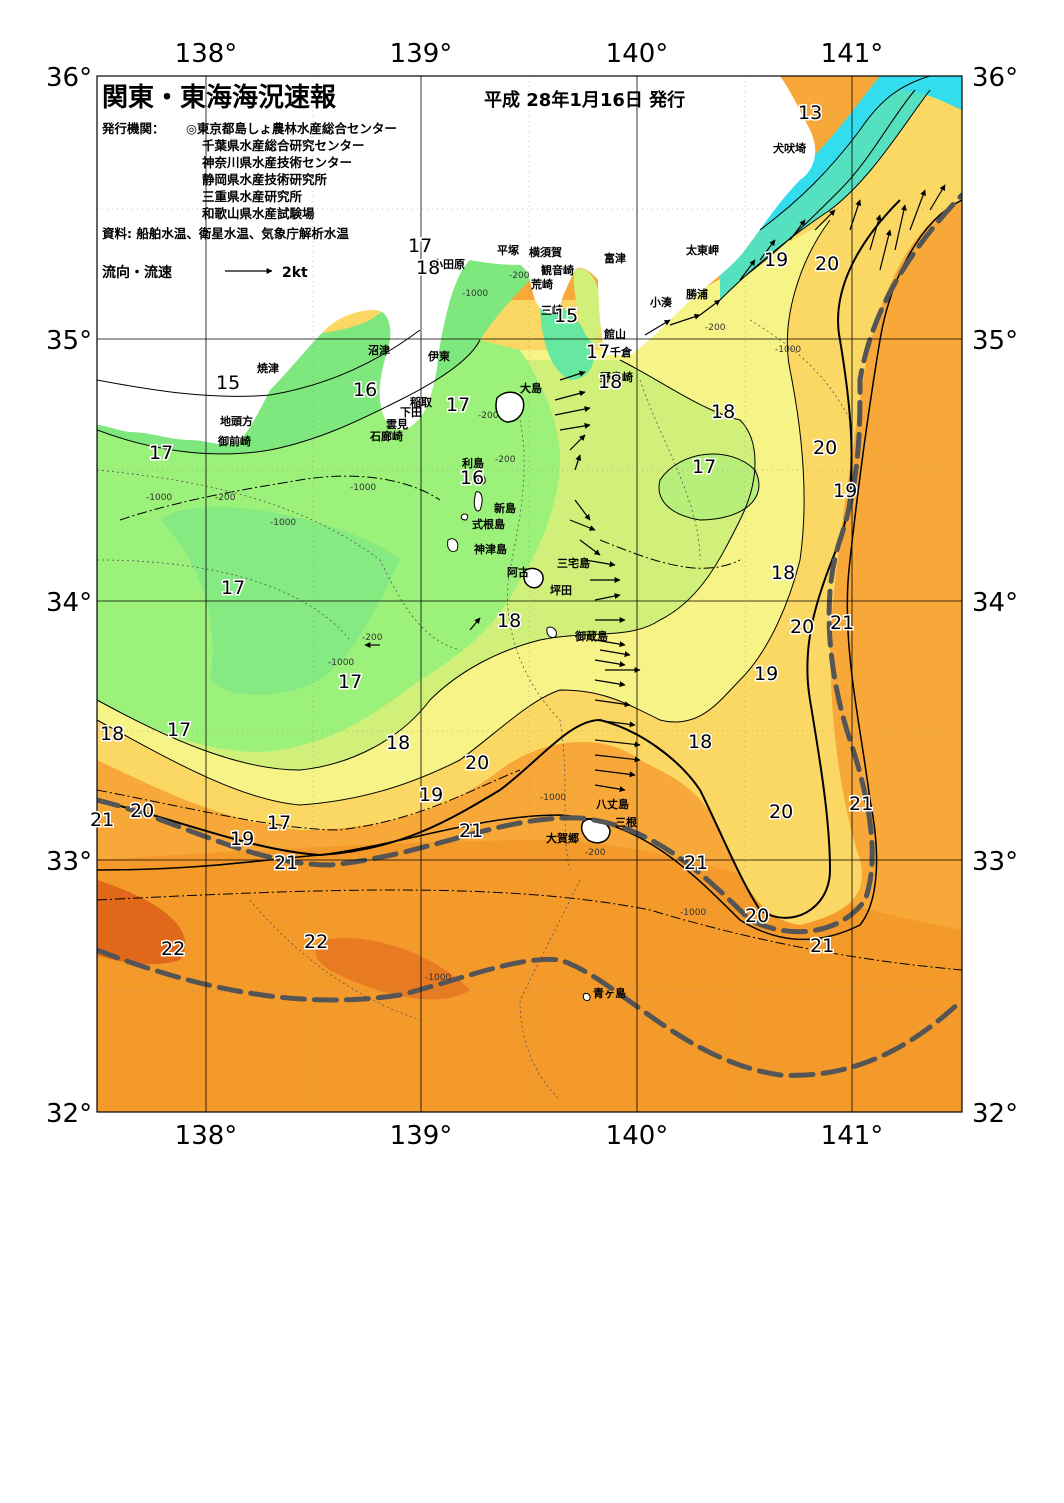 The width and height of the screenshot is (1064, 1503). What do you see at coordinates (533, 578) in the screenshot?
I see `island-miyakejima` at bounding box center [533, 578].